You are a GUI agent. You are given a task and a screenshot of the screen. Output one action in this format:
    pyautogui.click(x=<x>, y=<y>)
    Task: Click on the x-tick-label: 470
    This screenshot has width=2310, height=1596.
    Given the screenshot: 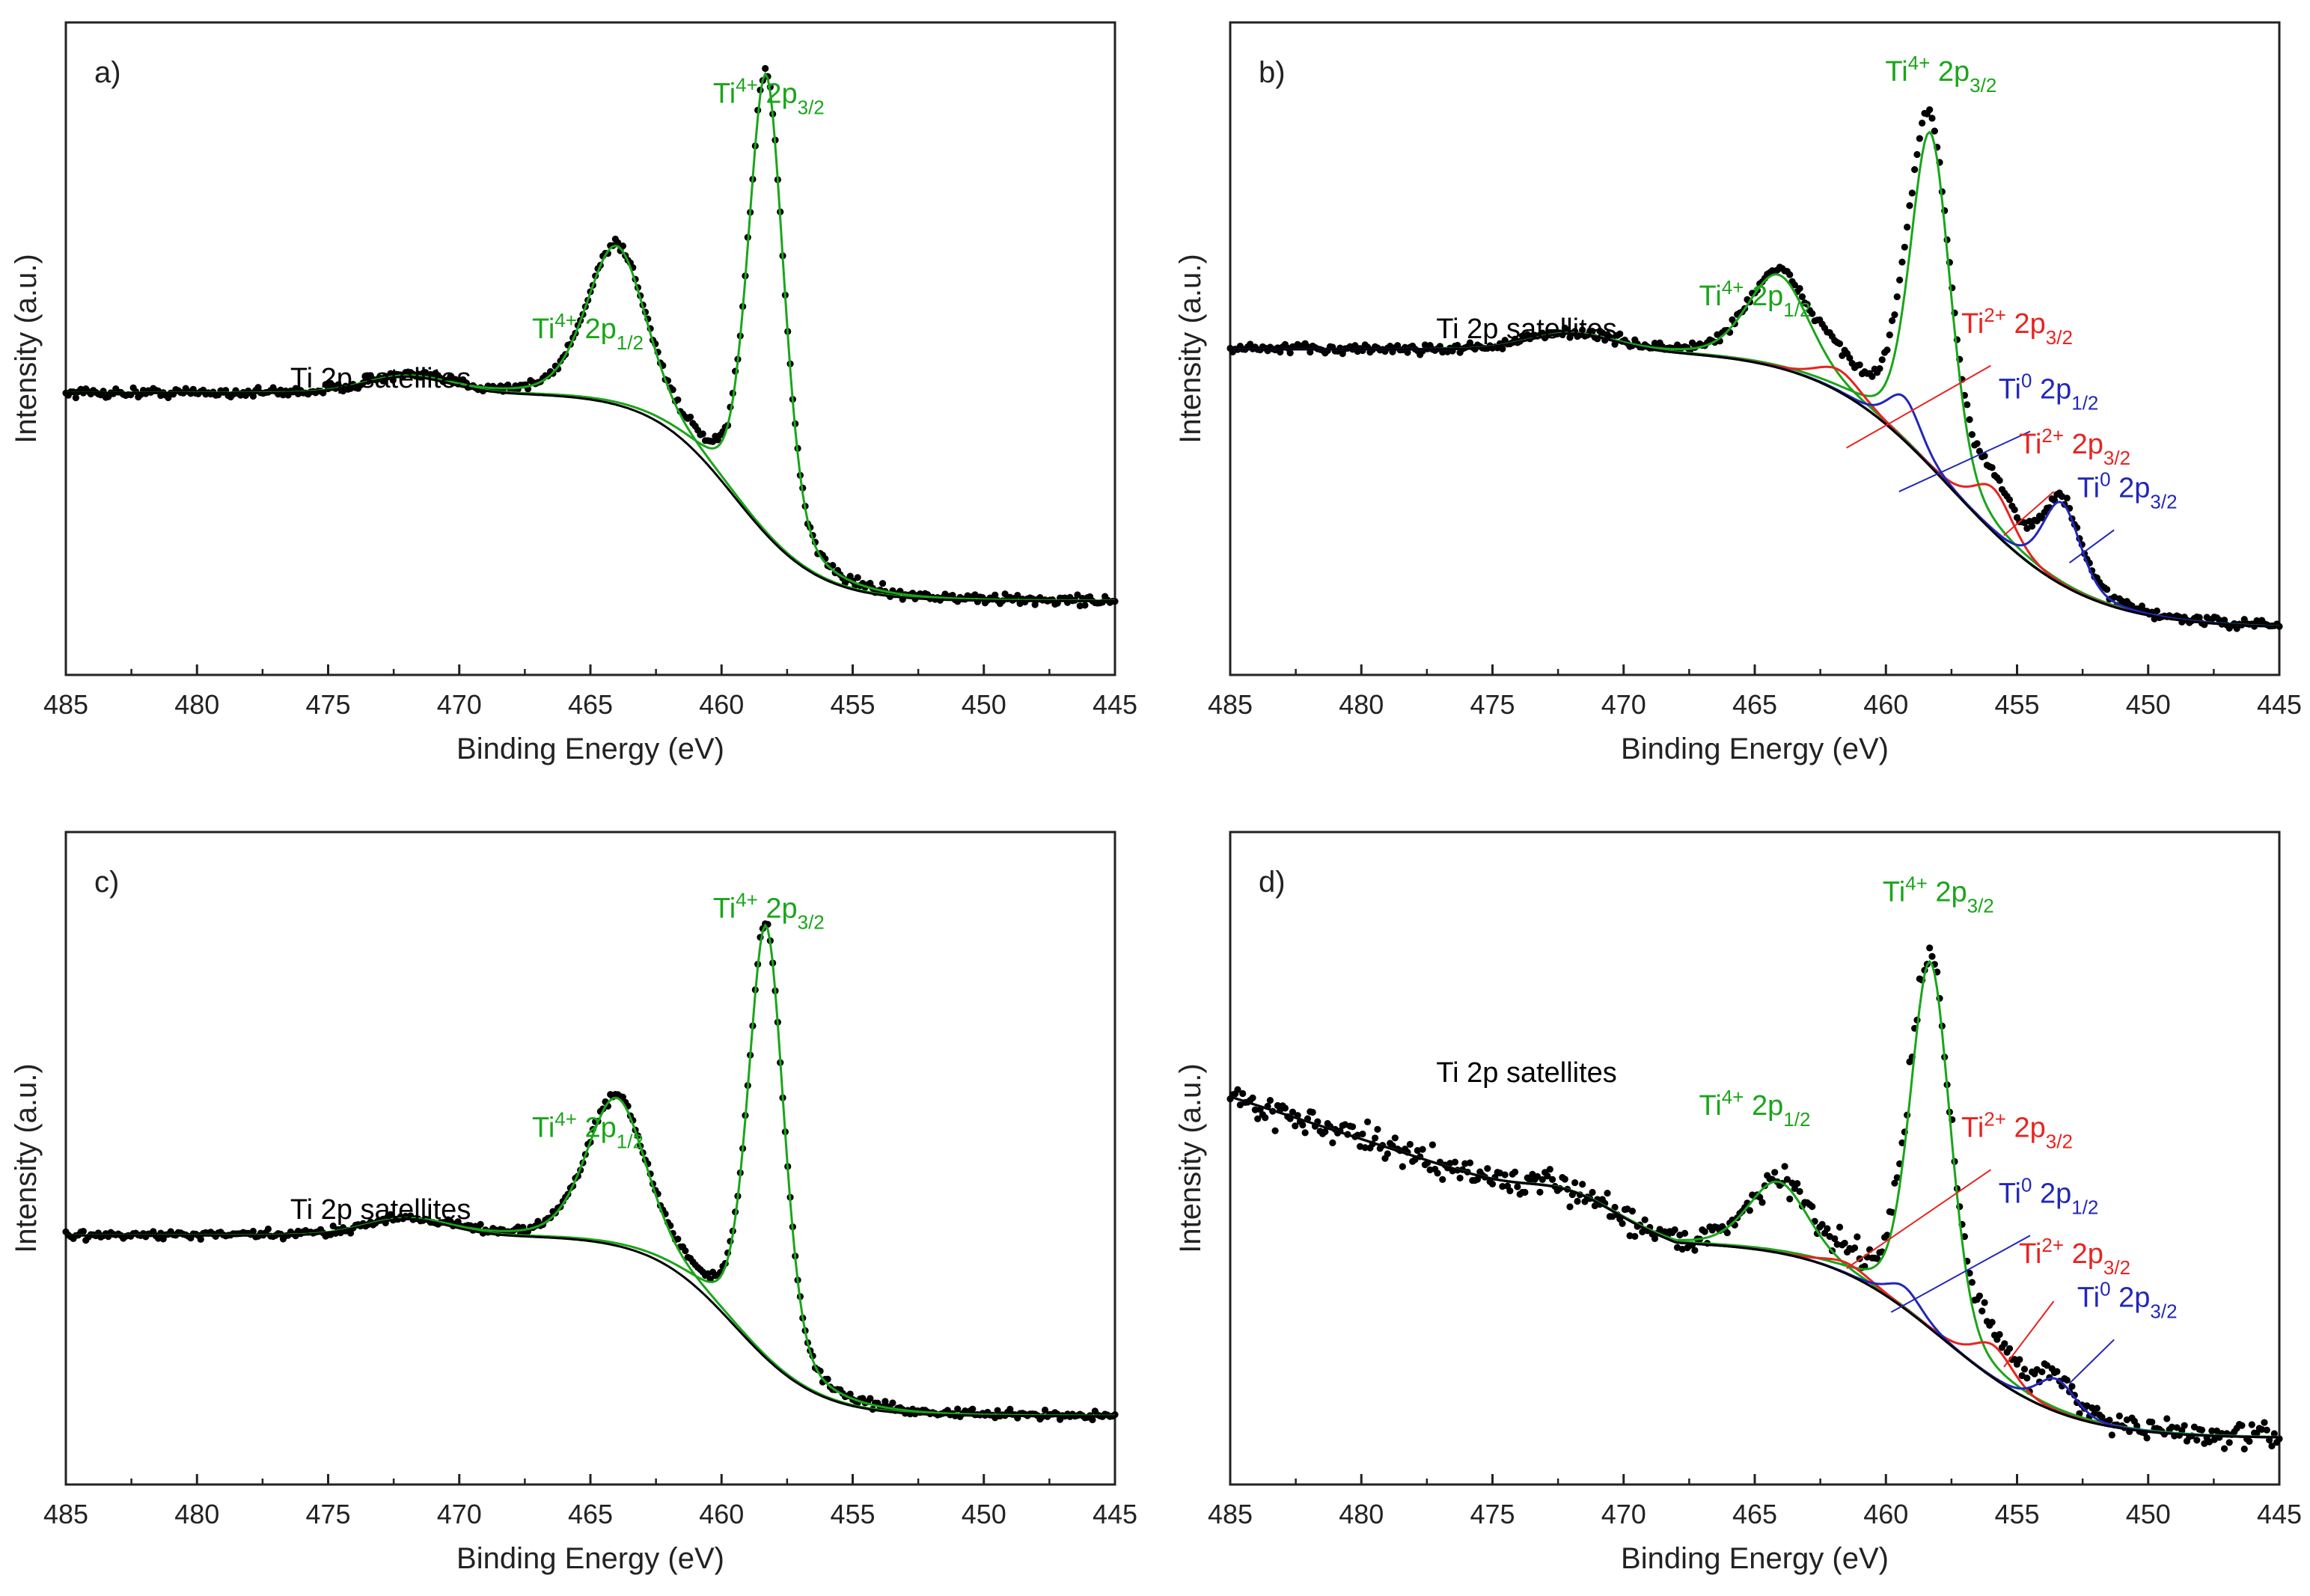 What is the action you would take?
    pyautogui.click(x=460, y=1514)
    